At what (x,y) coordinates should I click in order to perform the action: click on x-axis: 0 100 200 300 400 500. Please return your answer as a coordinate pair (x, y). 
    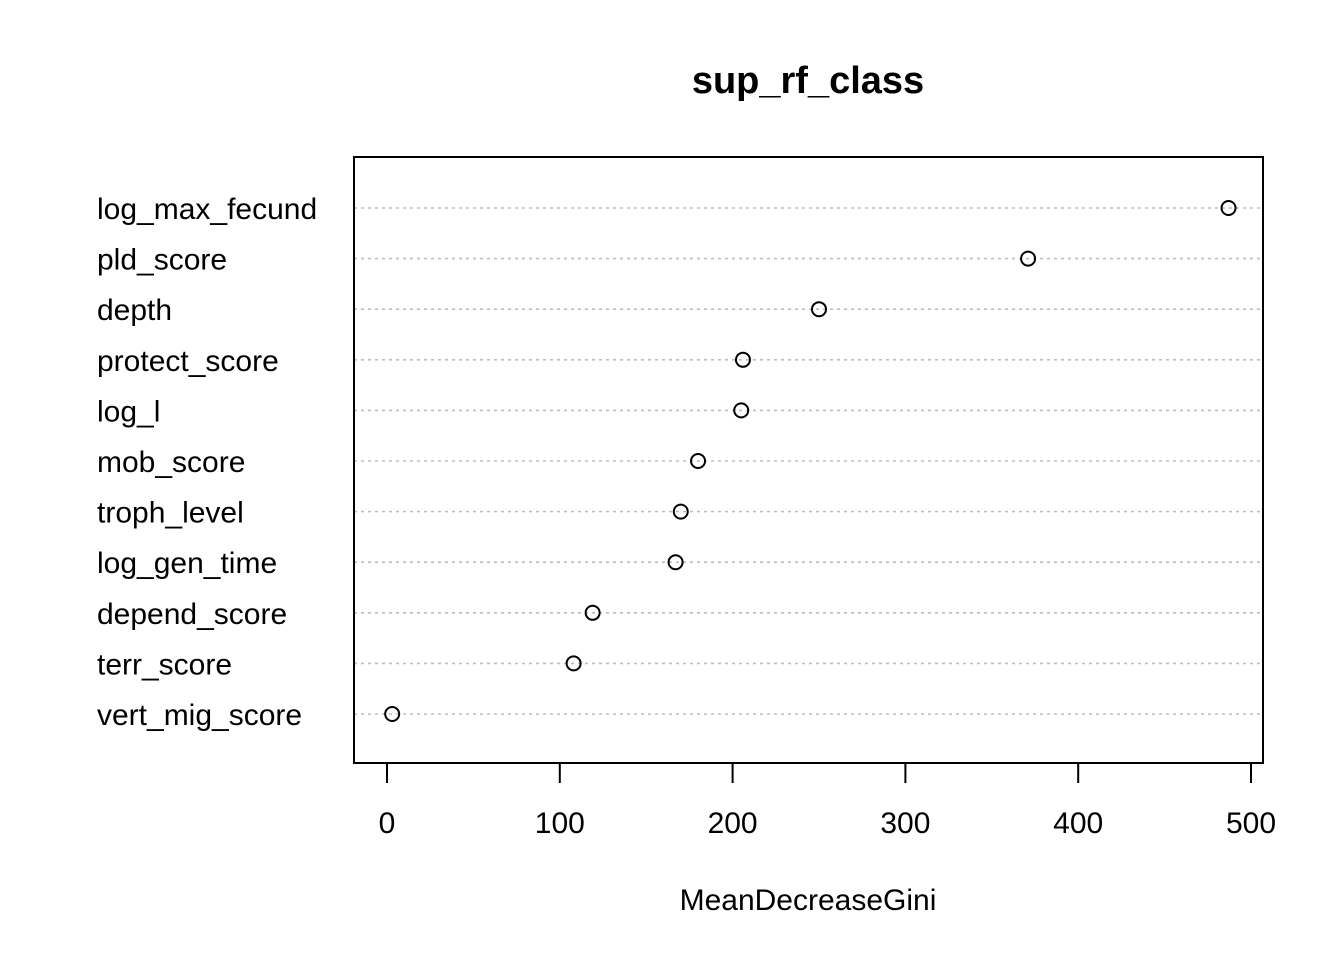
    Looking at the image, I should click on (827, 801).